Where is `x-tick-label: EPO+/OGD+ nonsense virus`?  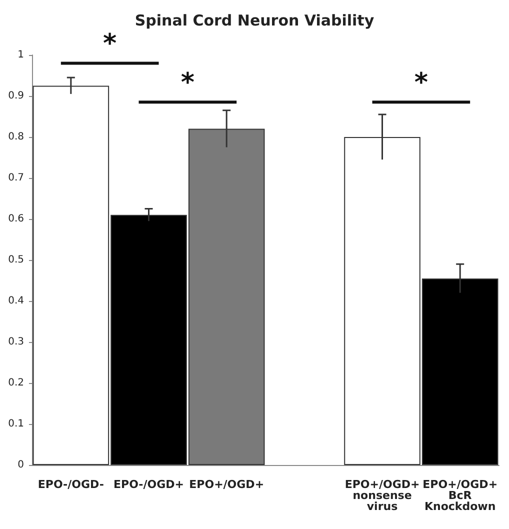 x-tick-label: EPO+/OGD+ nonsense virus is located at coordinates (382, 495).